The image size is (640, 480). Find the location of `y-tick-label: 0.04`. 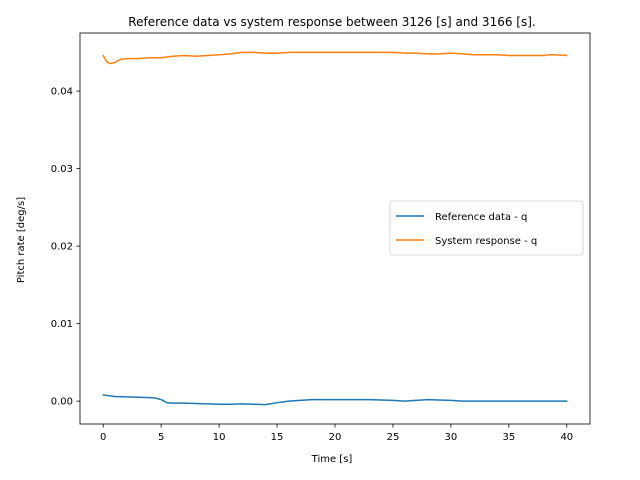

y-tick-label: 0.04 is located at coordinates (62, 92).